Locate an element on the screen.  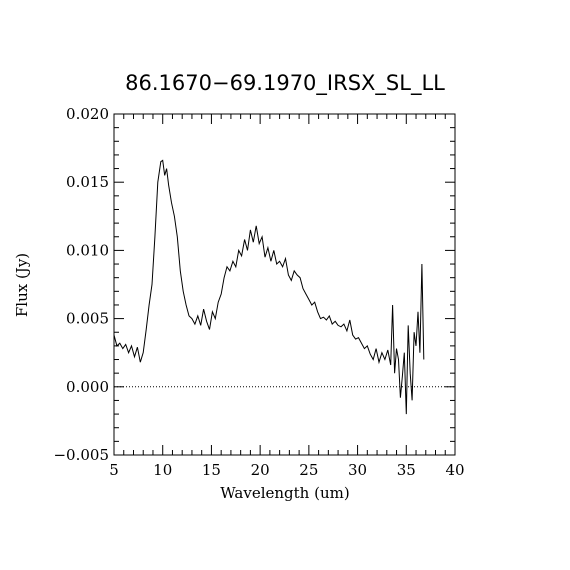
chart-title: 86.1670−69.1970_IRSX_SL_LL is located at coordinates (285, 83).